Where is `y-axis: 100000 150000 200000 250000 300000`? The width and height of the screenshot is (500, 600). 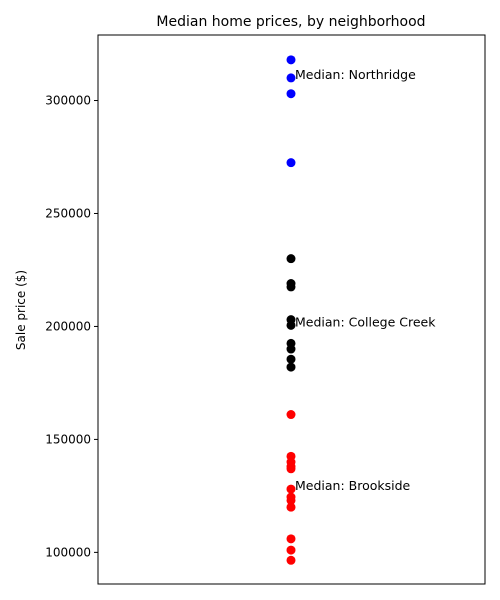 y-axis: 100000 150000 200000 250000 300000 is located at coordinates (71, 326).